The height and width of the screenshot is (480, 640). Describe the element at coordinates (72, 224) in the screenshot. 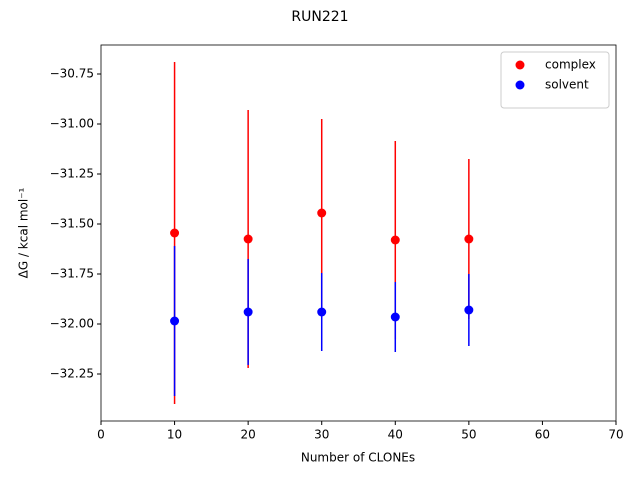

I see `y-tick-label: −31.50` at that location.